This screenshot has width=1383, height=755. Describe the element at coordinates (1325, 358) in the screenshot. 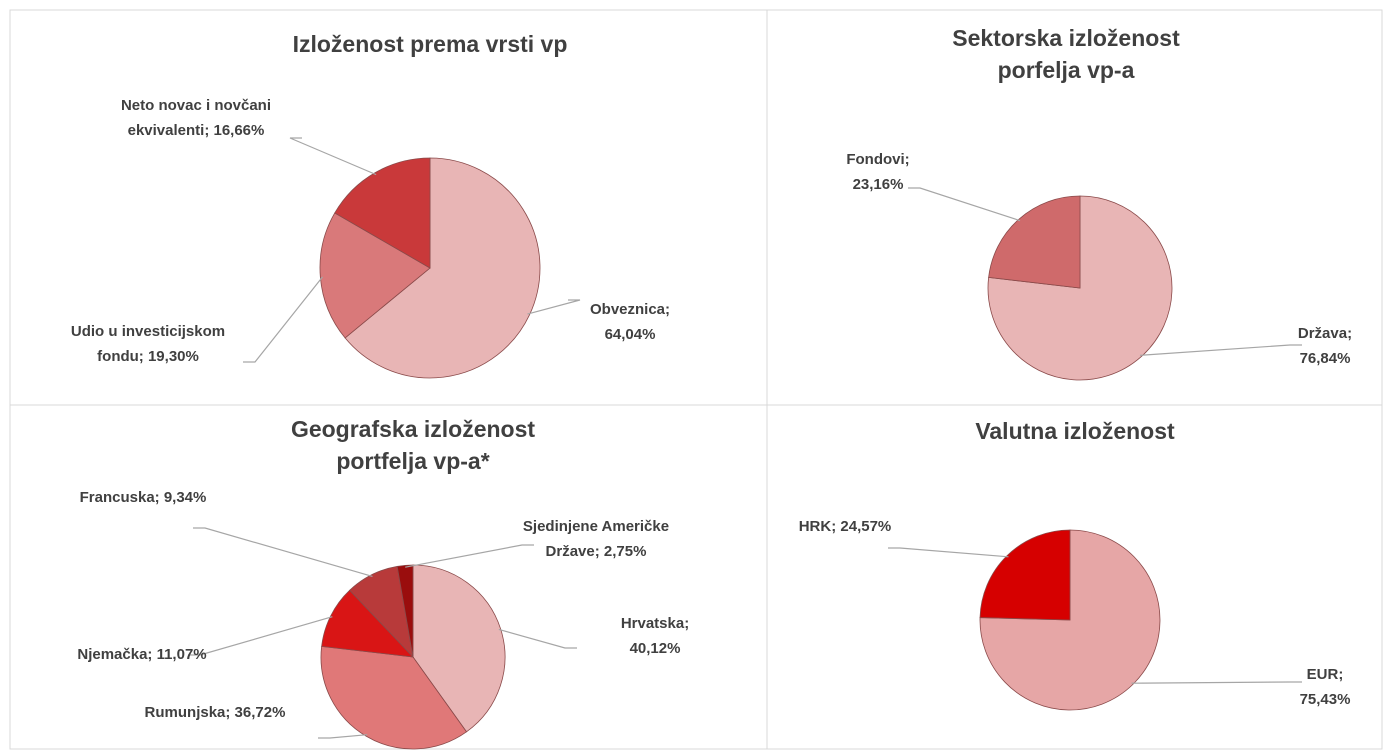

I see `data-label: 76,84%` at that location.